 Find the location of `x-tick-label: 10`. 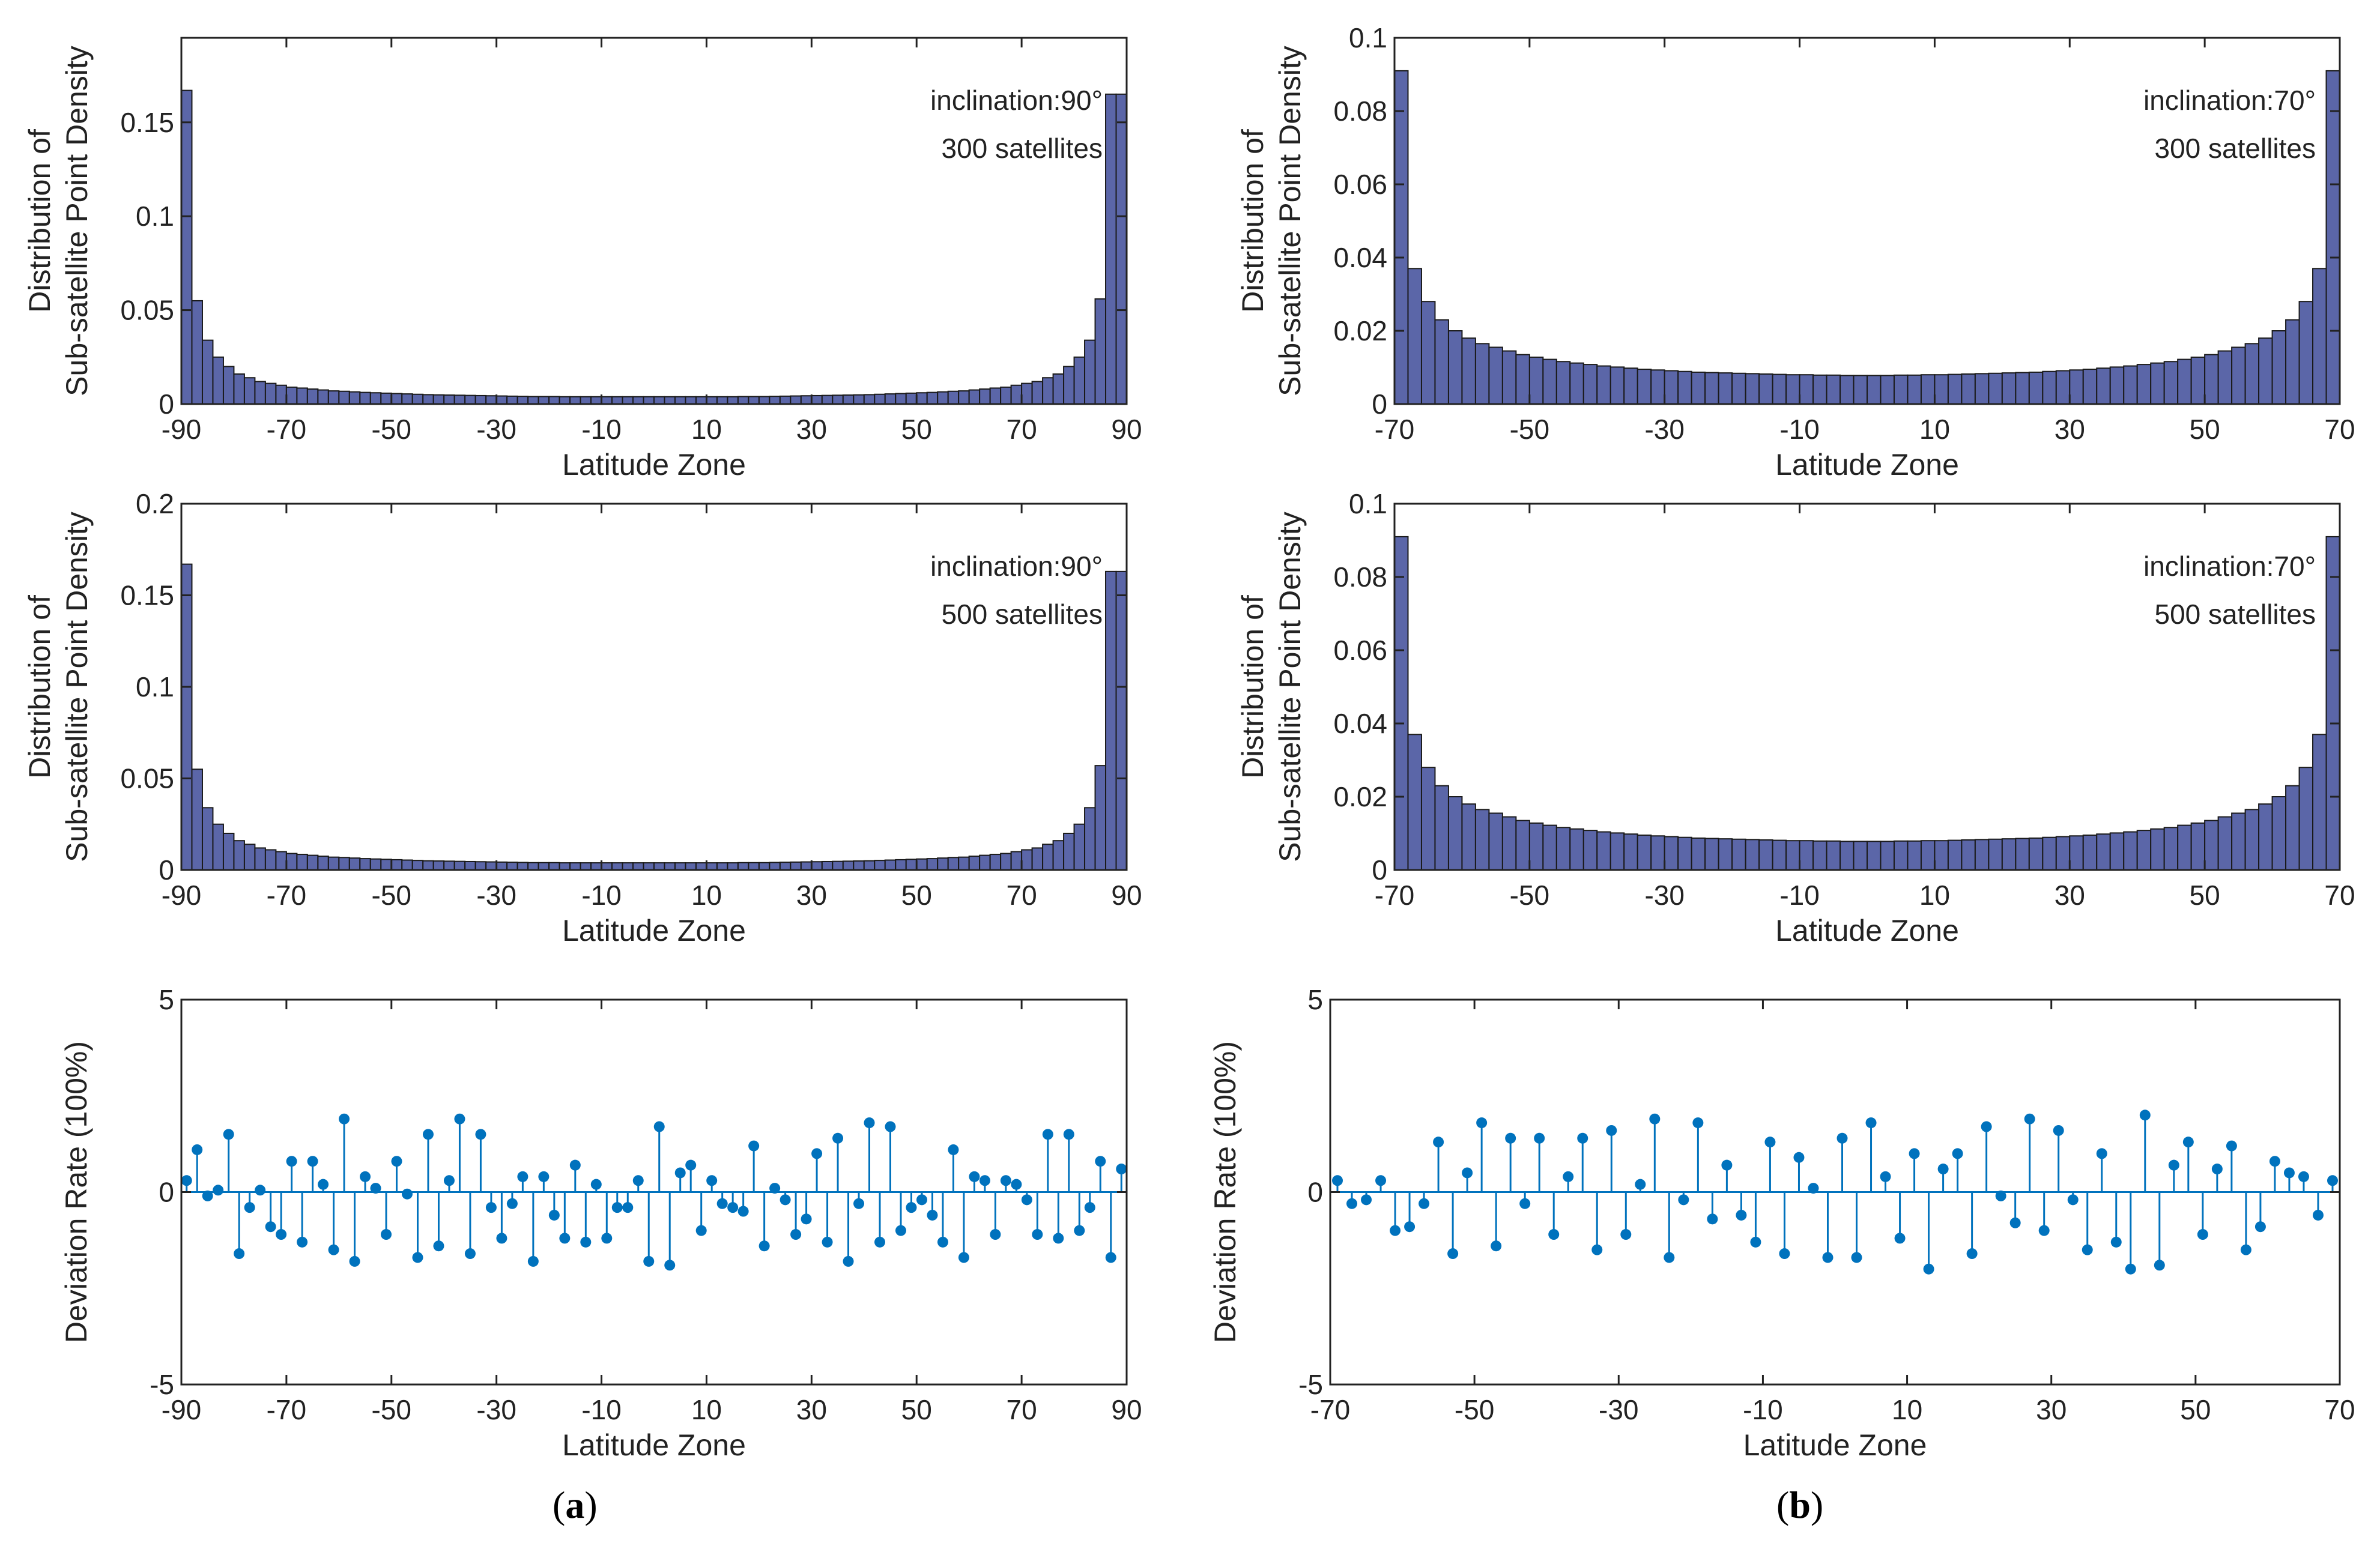

x-tick-label: 10 is located at coordinates (707, 1409).